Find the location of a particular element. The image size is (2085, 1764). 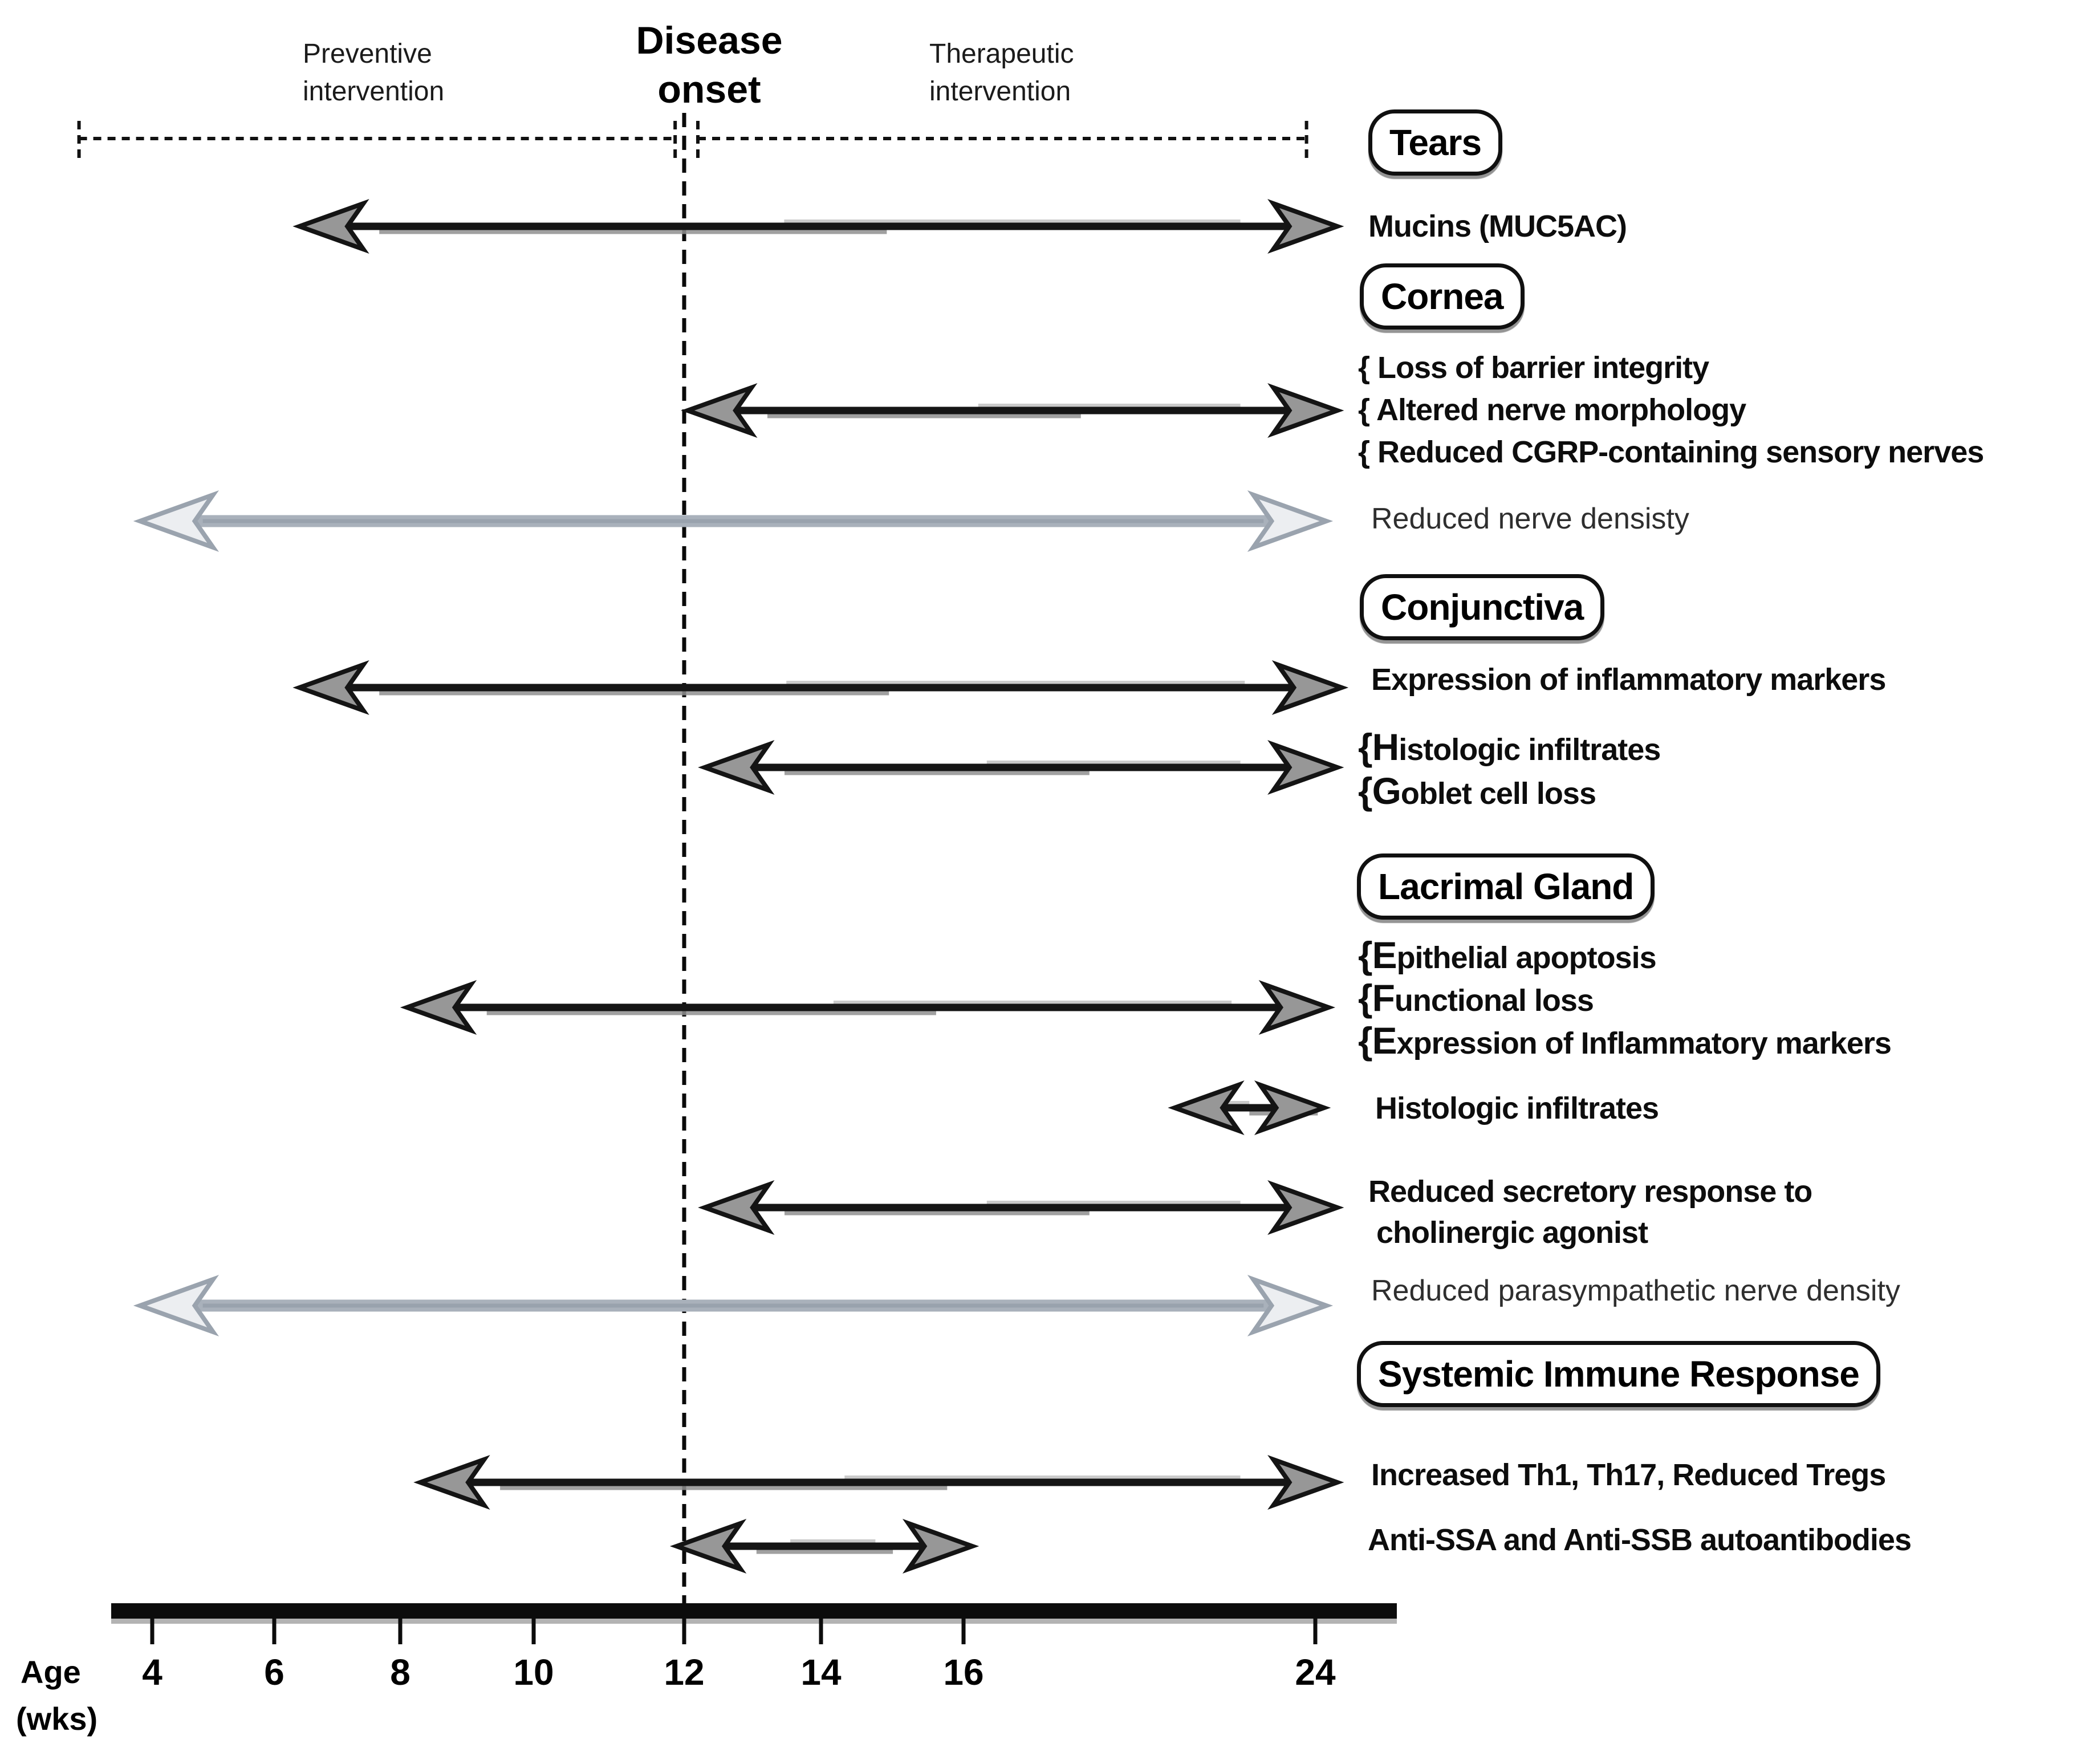

tick-label-24: 24 is located at coordinates (1315, 1672).